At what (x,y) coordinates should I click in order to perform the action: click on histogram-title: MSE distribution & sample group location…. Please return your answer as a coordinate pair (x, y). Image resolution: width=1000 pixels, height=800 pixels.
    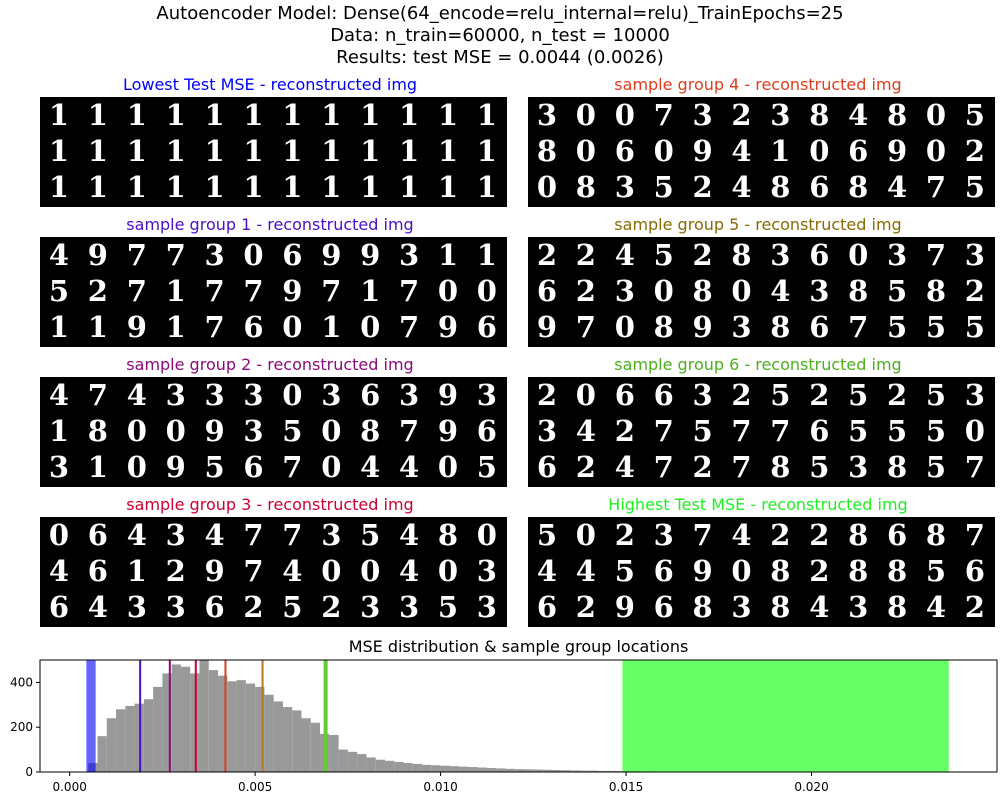
    Looking at the image, I should click on (518, 646).